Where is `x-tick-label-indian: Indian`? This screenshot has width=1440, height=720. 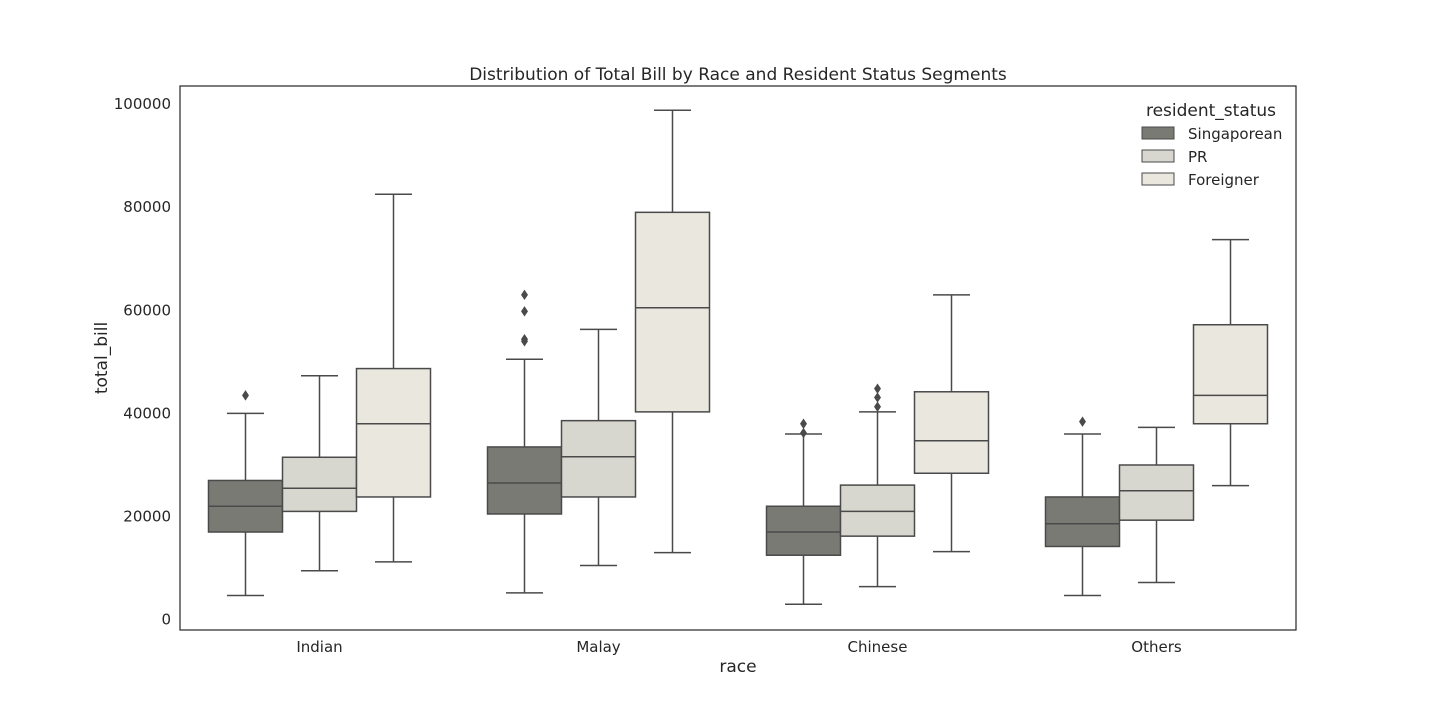 x-tick-label-indian: Indian is located at coordinates (319, 647).